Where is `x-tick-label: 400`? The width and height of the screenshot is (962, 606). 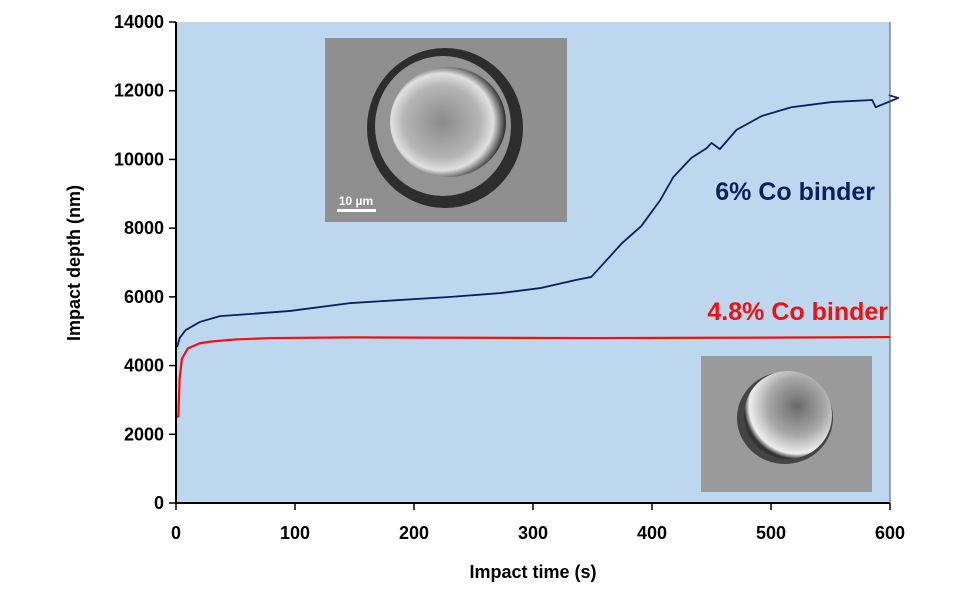
x-tick-label: 400 is located at coordinates (652, 533).